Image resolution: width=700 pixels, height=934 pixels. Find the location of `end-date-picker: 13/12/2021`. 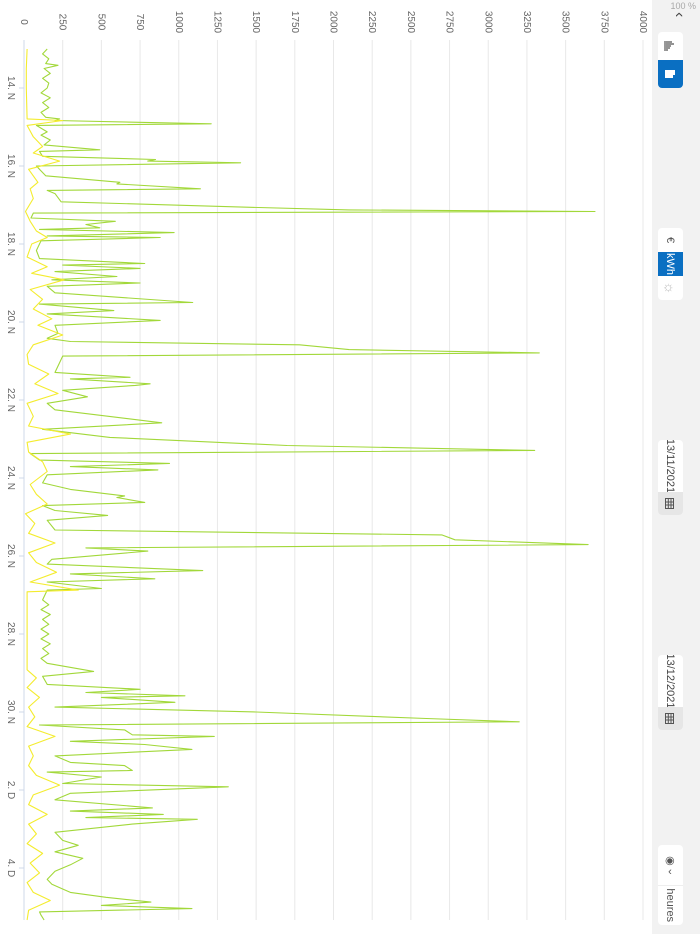

end-date-picker: 13/12/2021 is located at coordinates (670, 692).